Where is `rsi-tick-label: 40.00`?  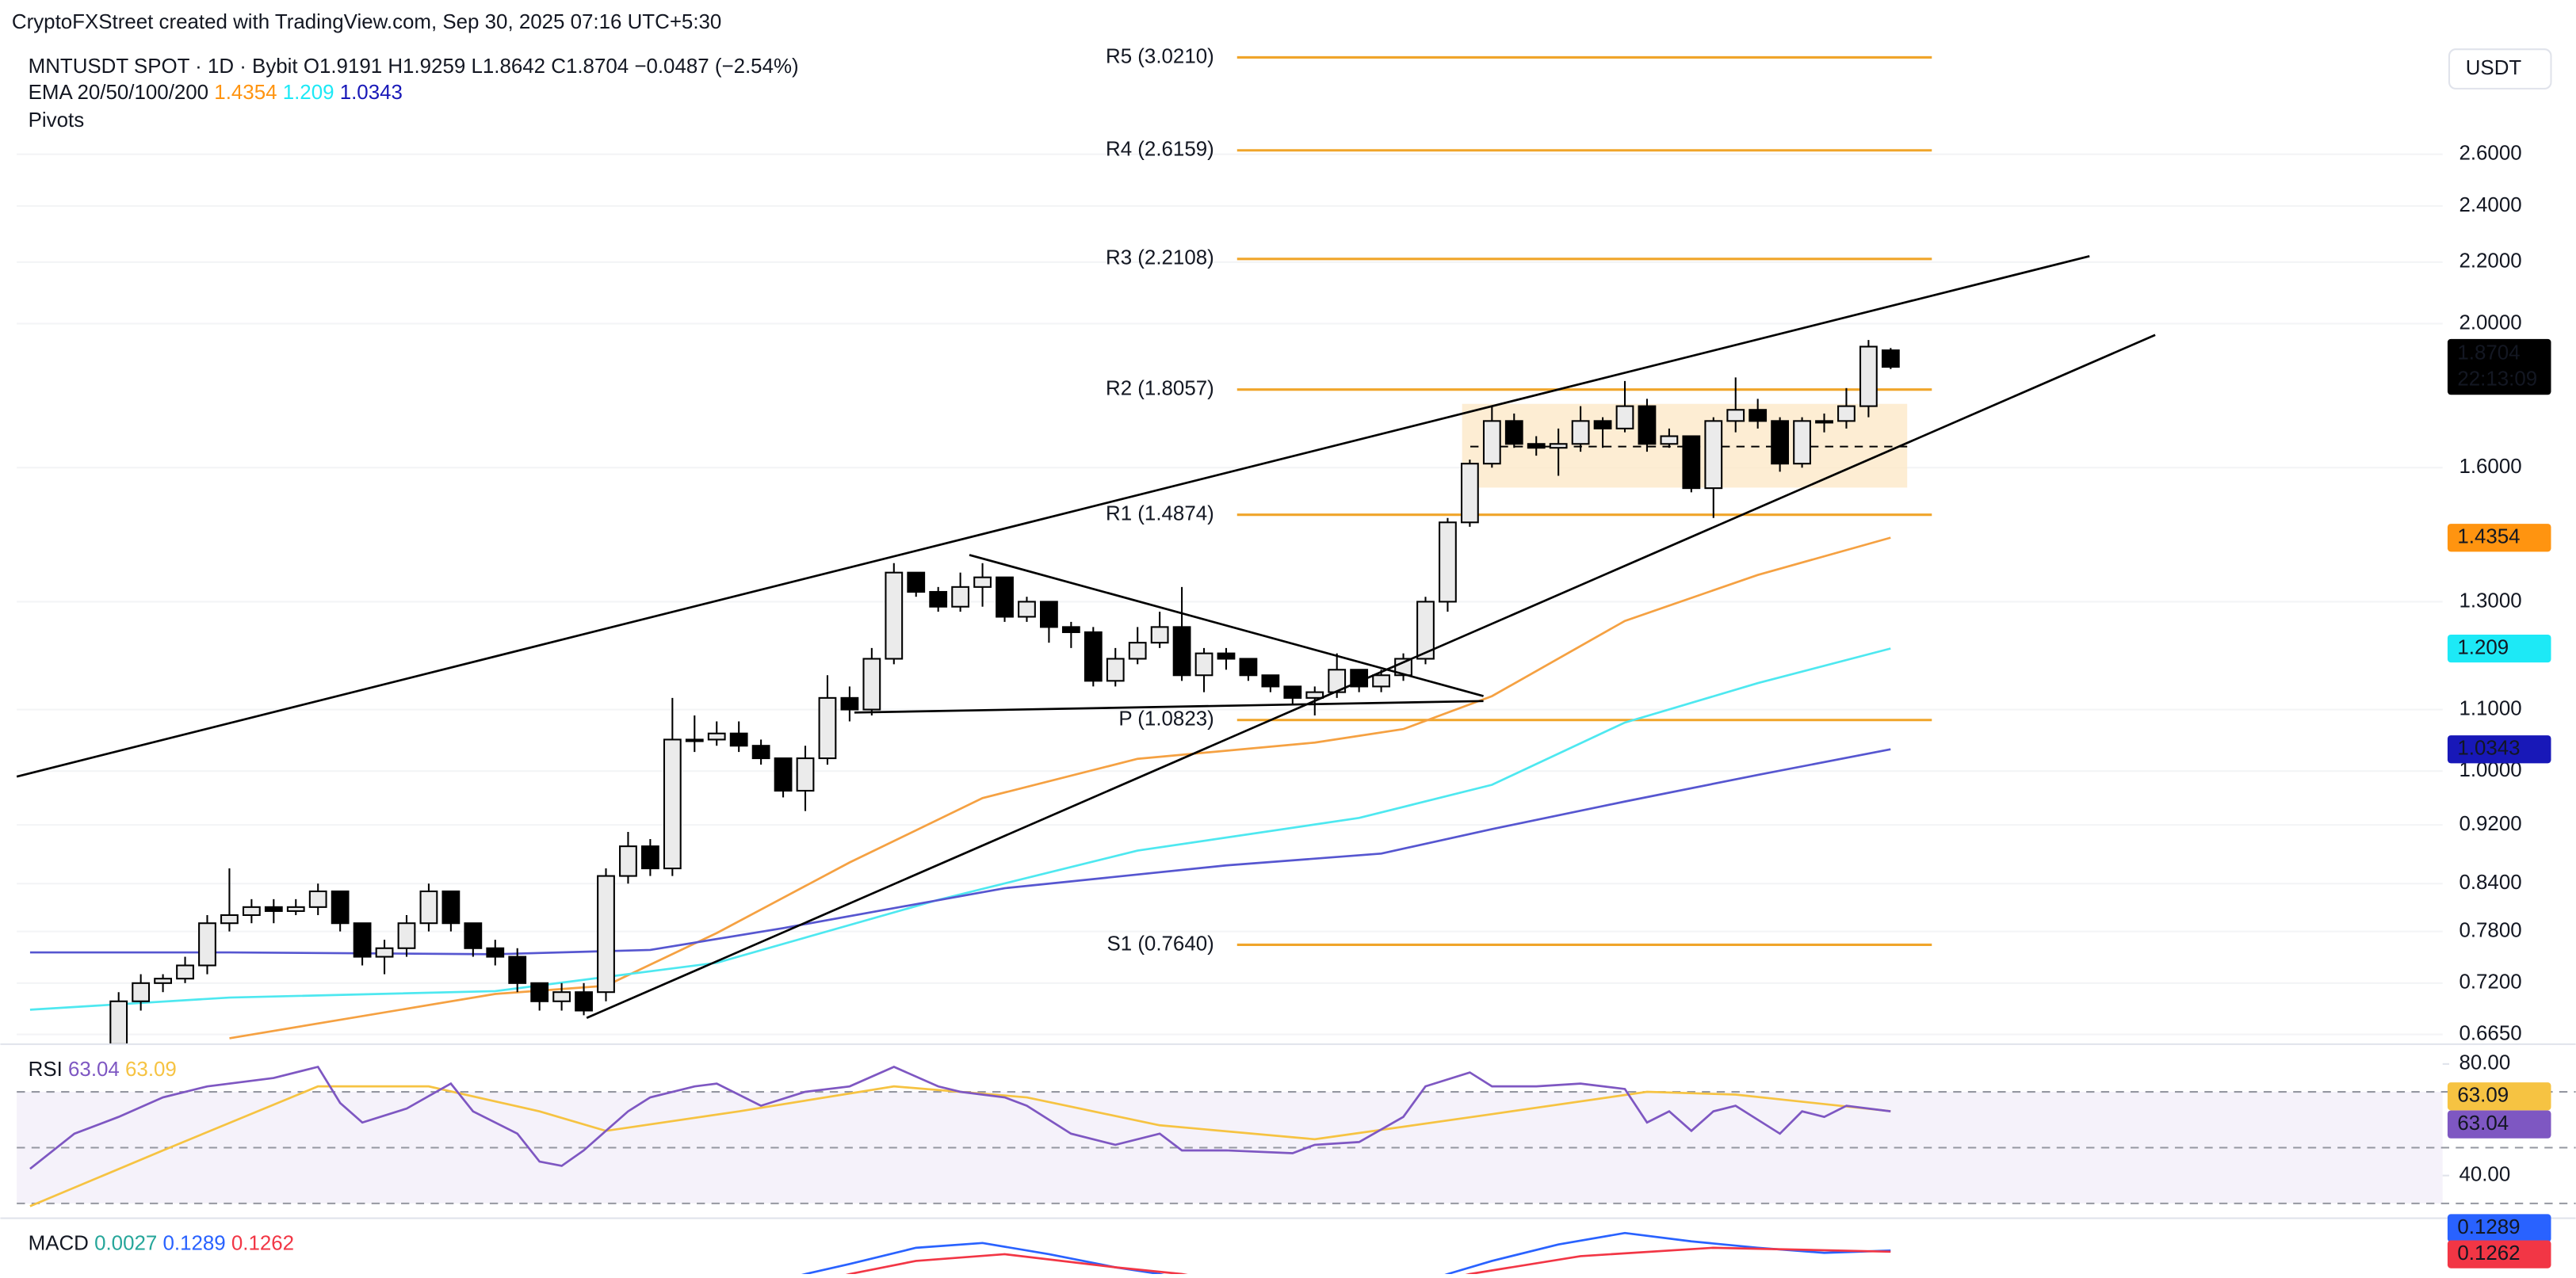 rsi-tick-label: 40.00 is located at coordinates (2484, 1175).